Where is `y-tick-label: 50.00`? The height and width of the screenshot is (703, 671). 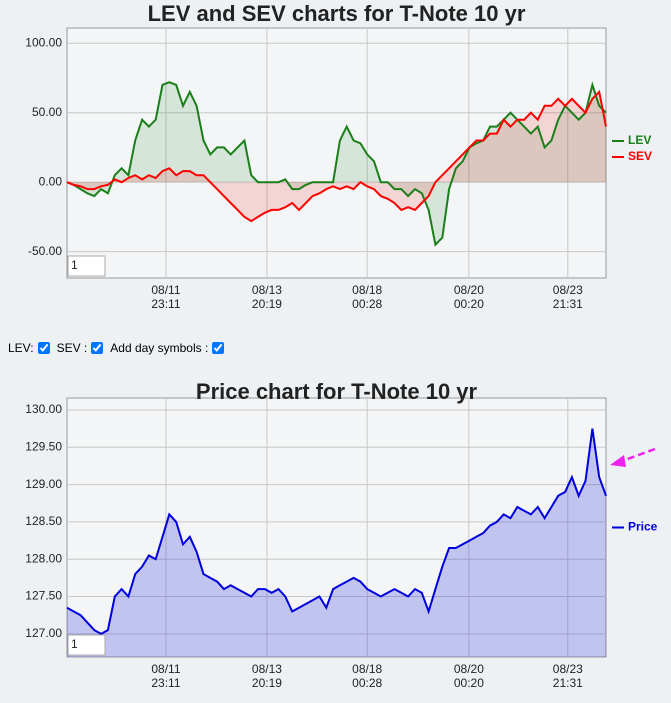
y-tick-label: 50.00 is located at coordinates (47, 112).